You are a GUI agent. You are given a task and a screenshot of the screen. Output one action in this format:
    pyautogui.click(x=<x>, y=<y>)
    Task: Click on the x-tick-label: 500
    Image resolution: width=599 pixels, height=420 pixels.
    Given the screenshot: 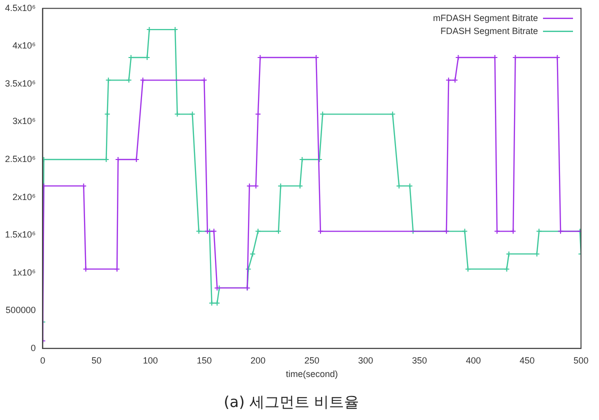 What is the action you would take?
    pyautogui.click(x=581, y=360)
    